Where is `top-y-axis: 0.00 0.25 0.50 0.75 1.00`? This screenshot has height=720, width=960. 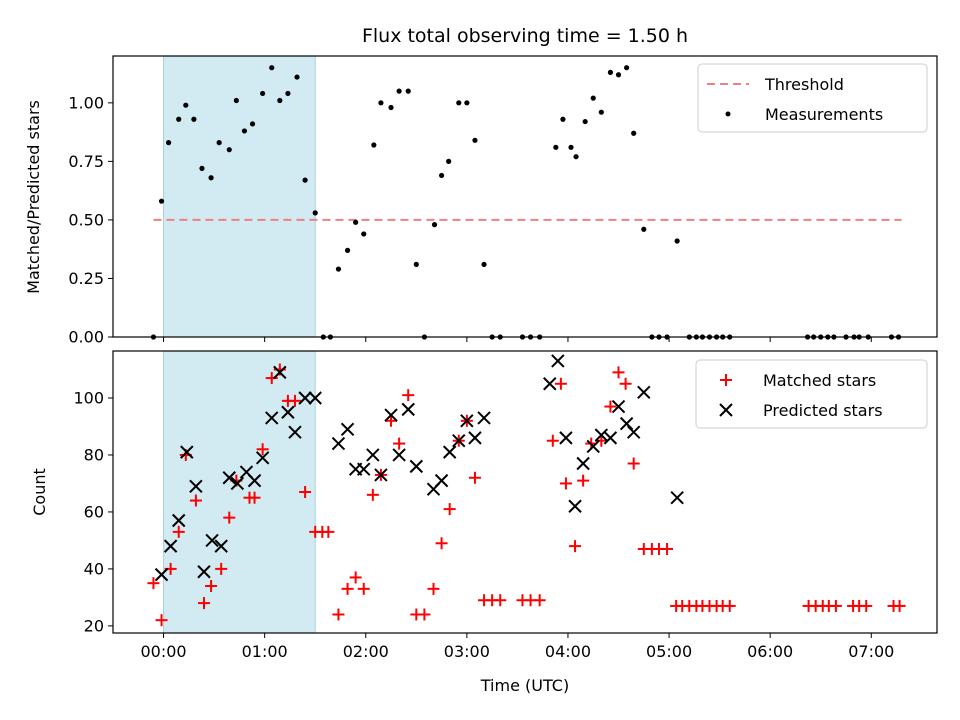
top-y-axis: 0.00 0.25 0.50 0.75 1.00 is located at coordinates (90, 220).